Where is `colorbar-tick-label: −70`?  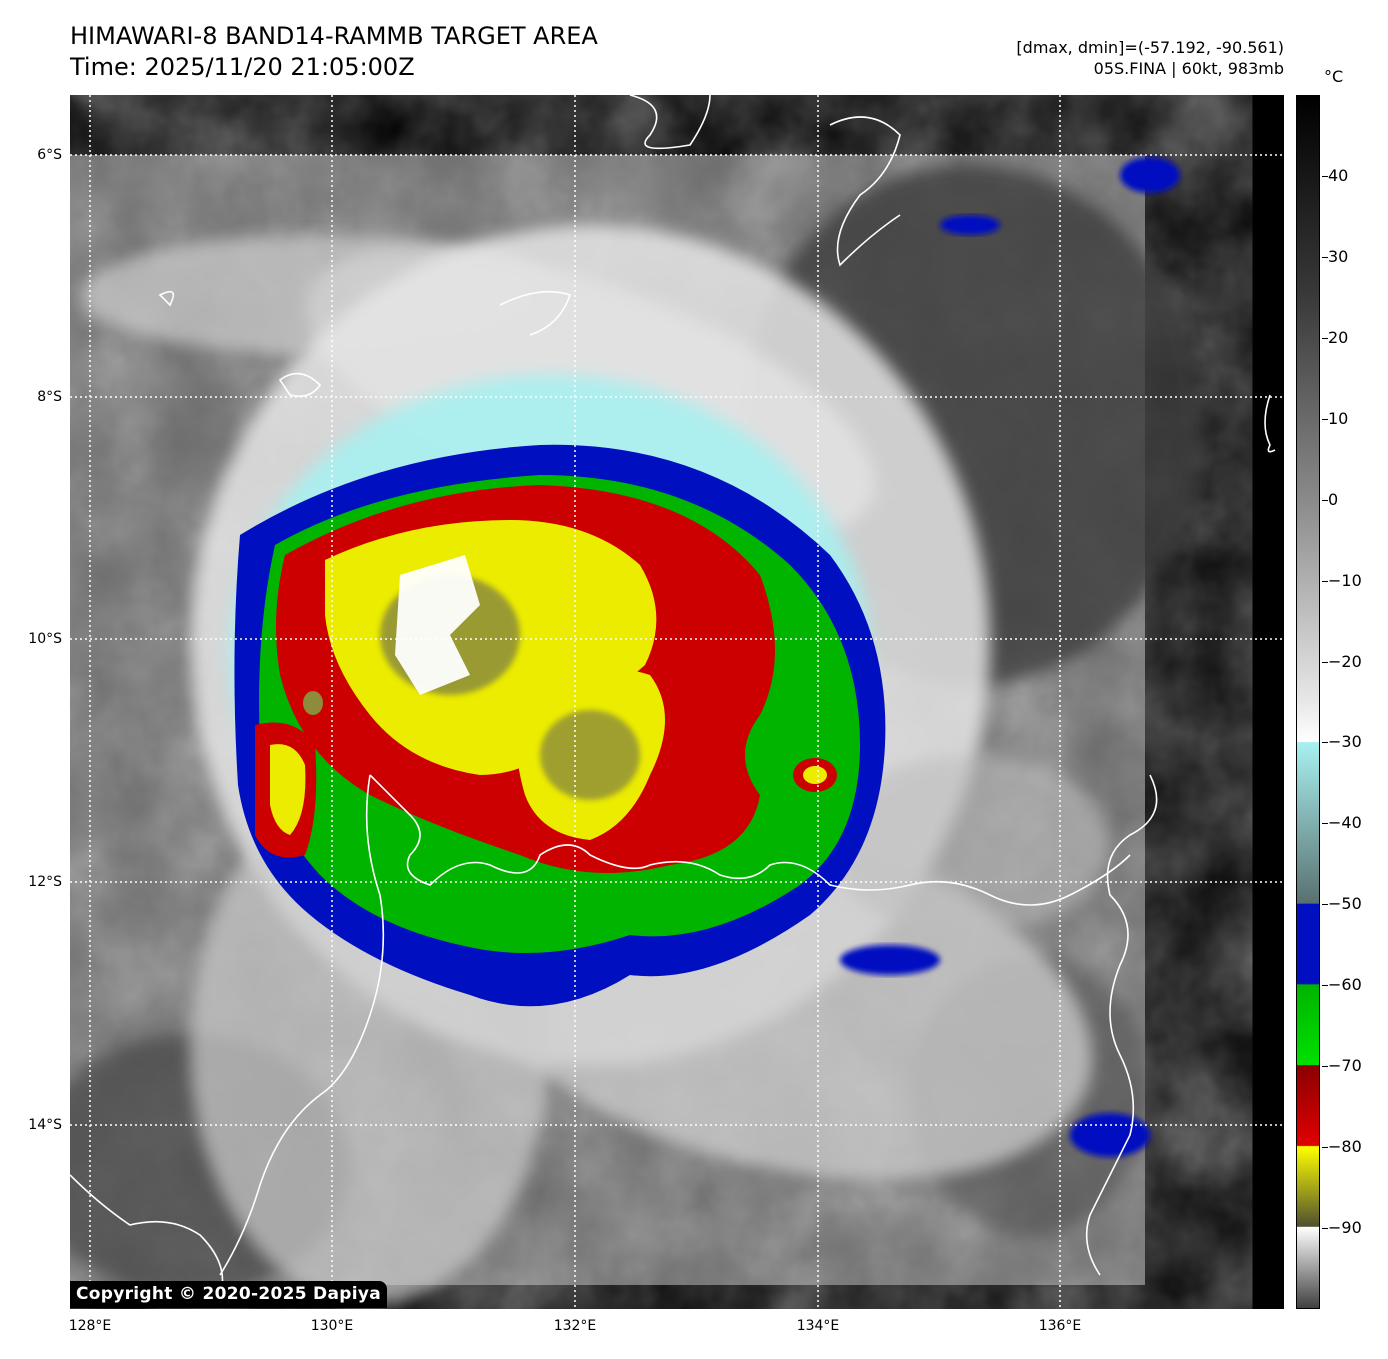 colorbar-tick-label: −70 is located at coordinates (1345, 1066).